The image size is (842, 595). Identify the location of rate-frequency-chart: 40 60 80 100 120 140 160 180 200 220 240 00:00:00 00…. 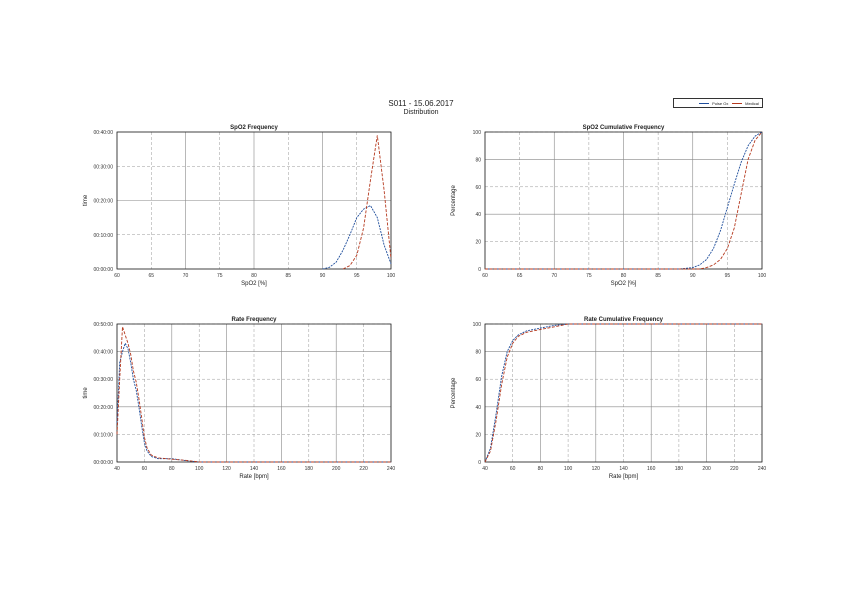
(239, 398).